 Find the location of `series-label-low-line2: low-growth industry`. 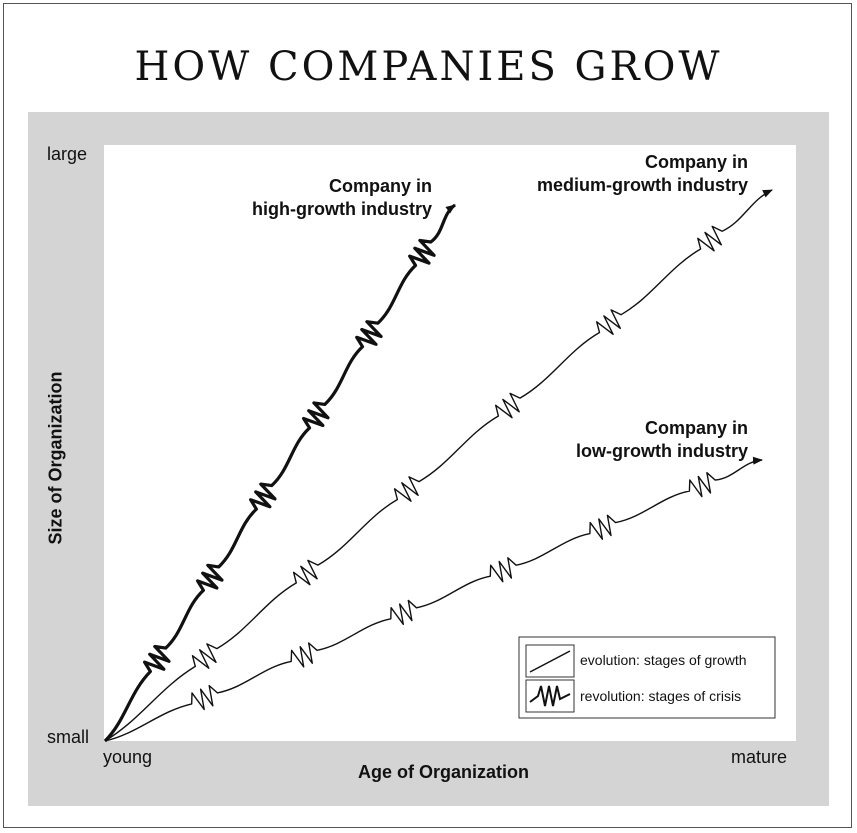

series-label-low-line2: low-growth industry is located at coordinates (662, 451).